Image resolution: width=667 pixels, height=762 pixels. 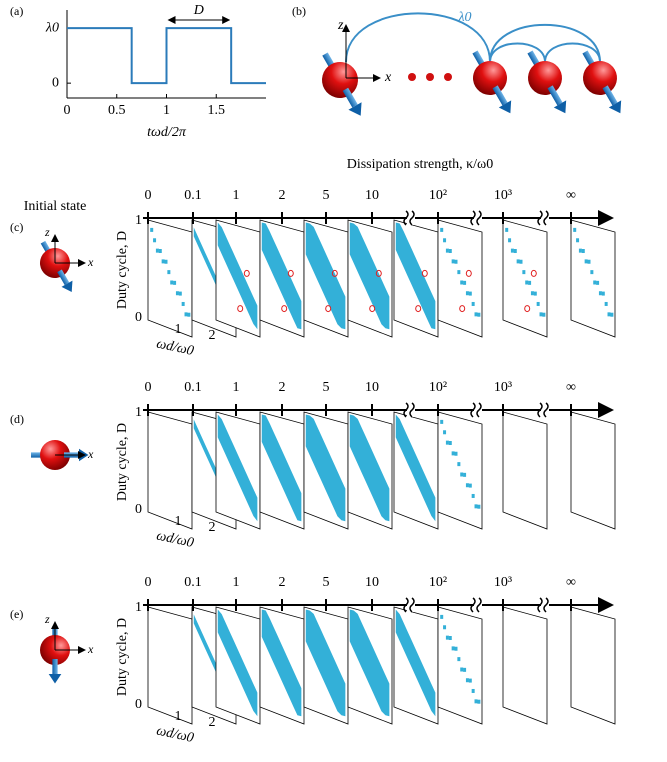 I want to click on axis-label: z, so click(x=340, y=25).